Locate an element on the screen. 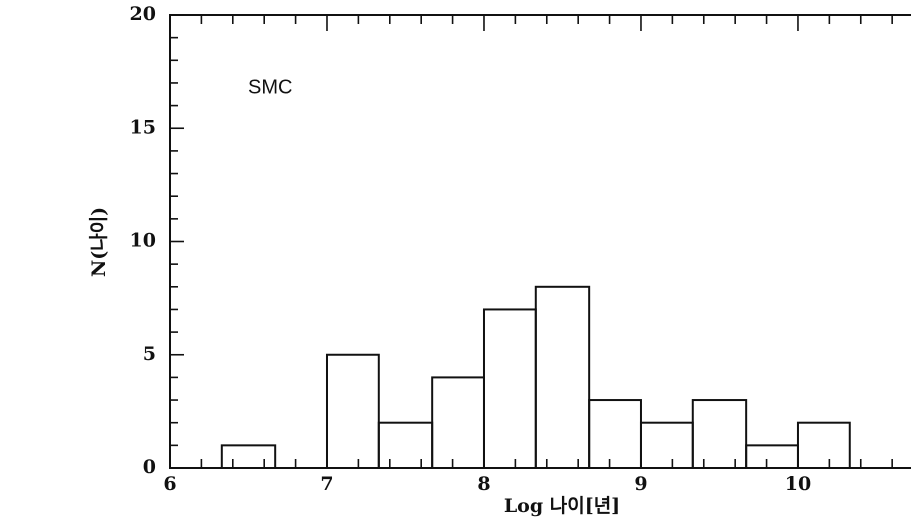 This screenshot has height=520, width=912. x-tick-label: 8 is located at coordinates (483, 484).